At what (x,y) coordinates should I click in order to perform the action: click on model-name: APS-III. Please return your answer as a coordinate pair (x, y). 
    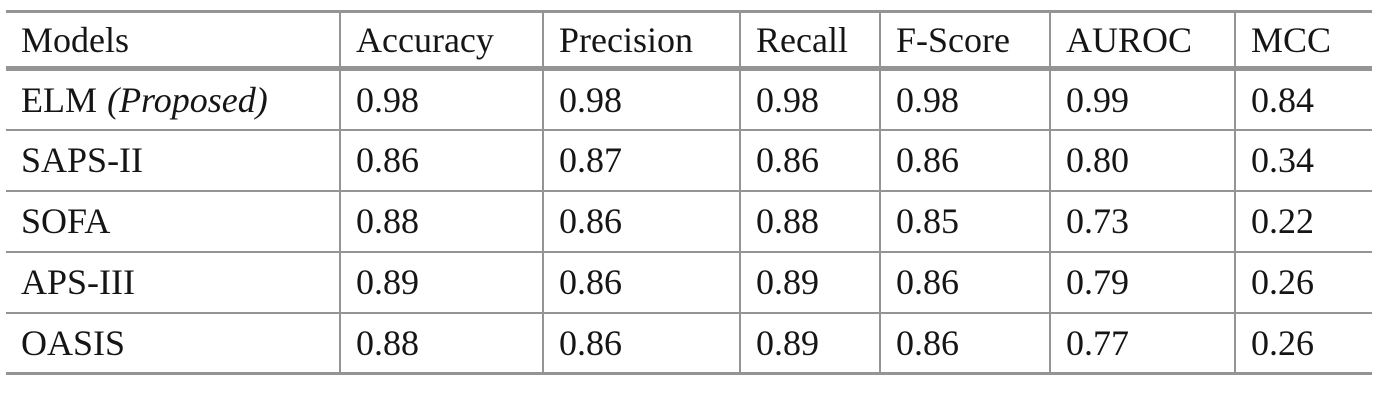
    Looking at the image, I should click on (78, 282).